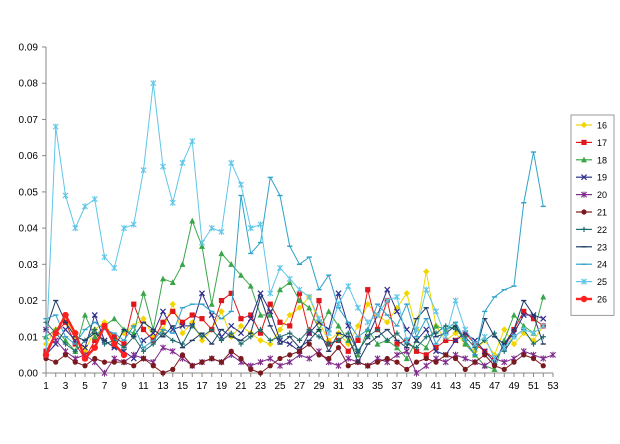  Describe the element at coordinates (591, 160) in the screenshot. I see `legend-item: 18` at that location.